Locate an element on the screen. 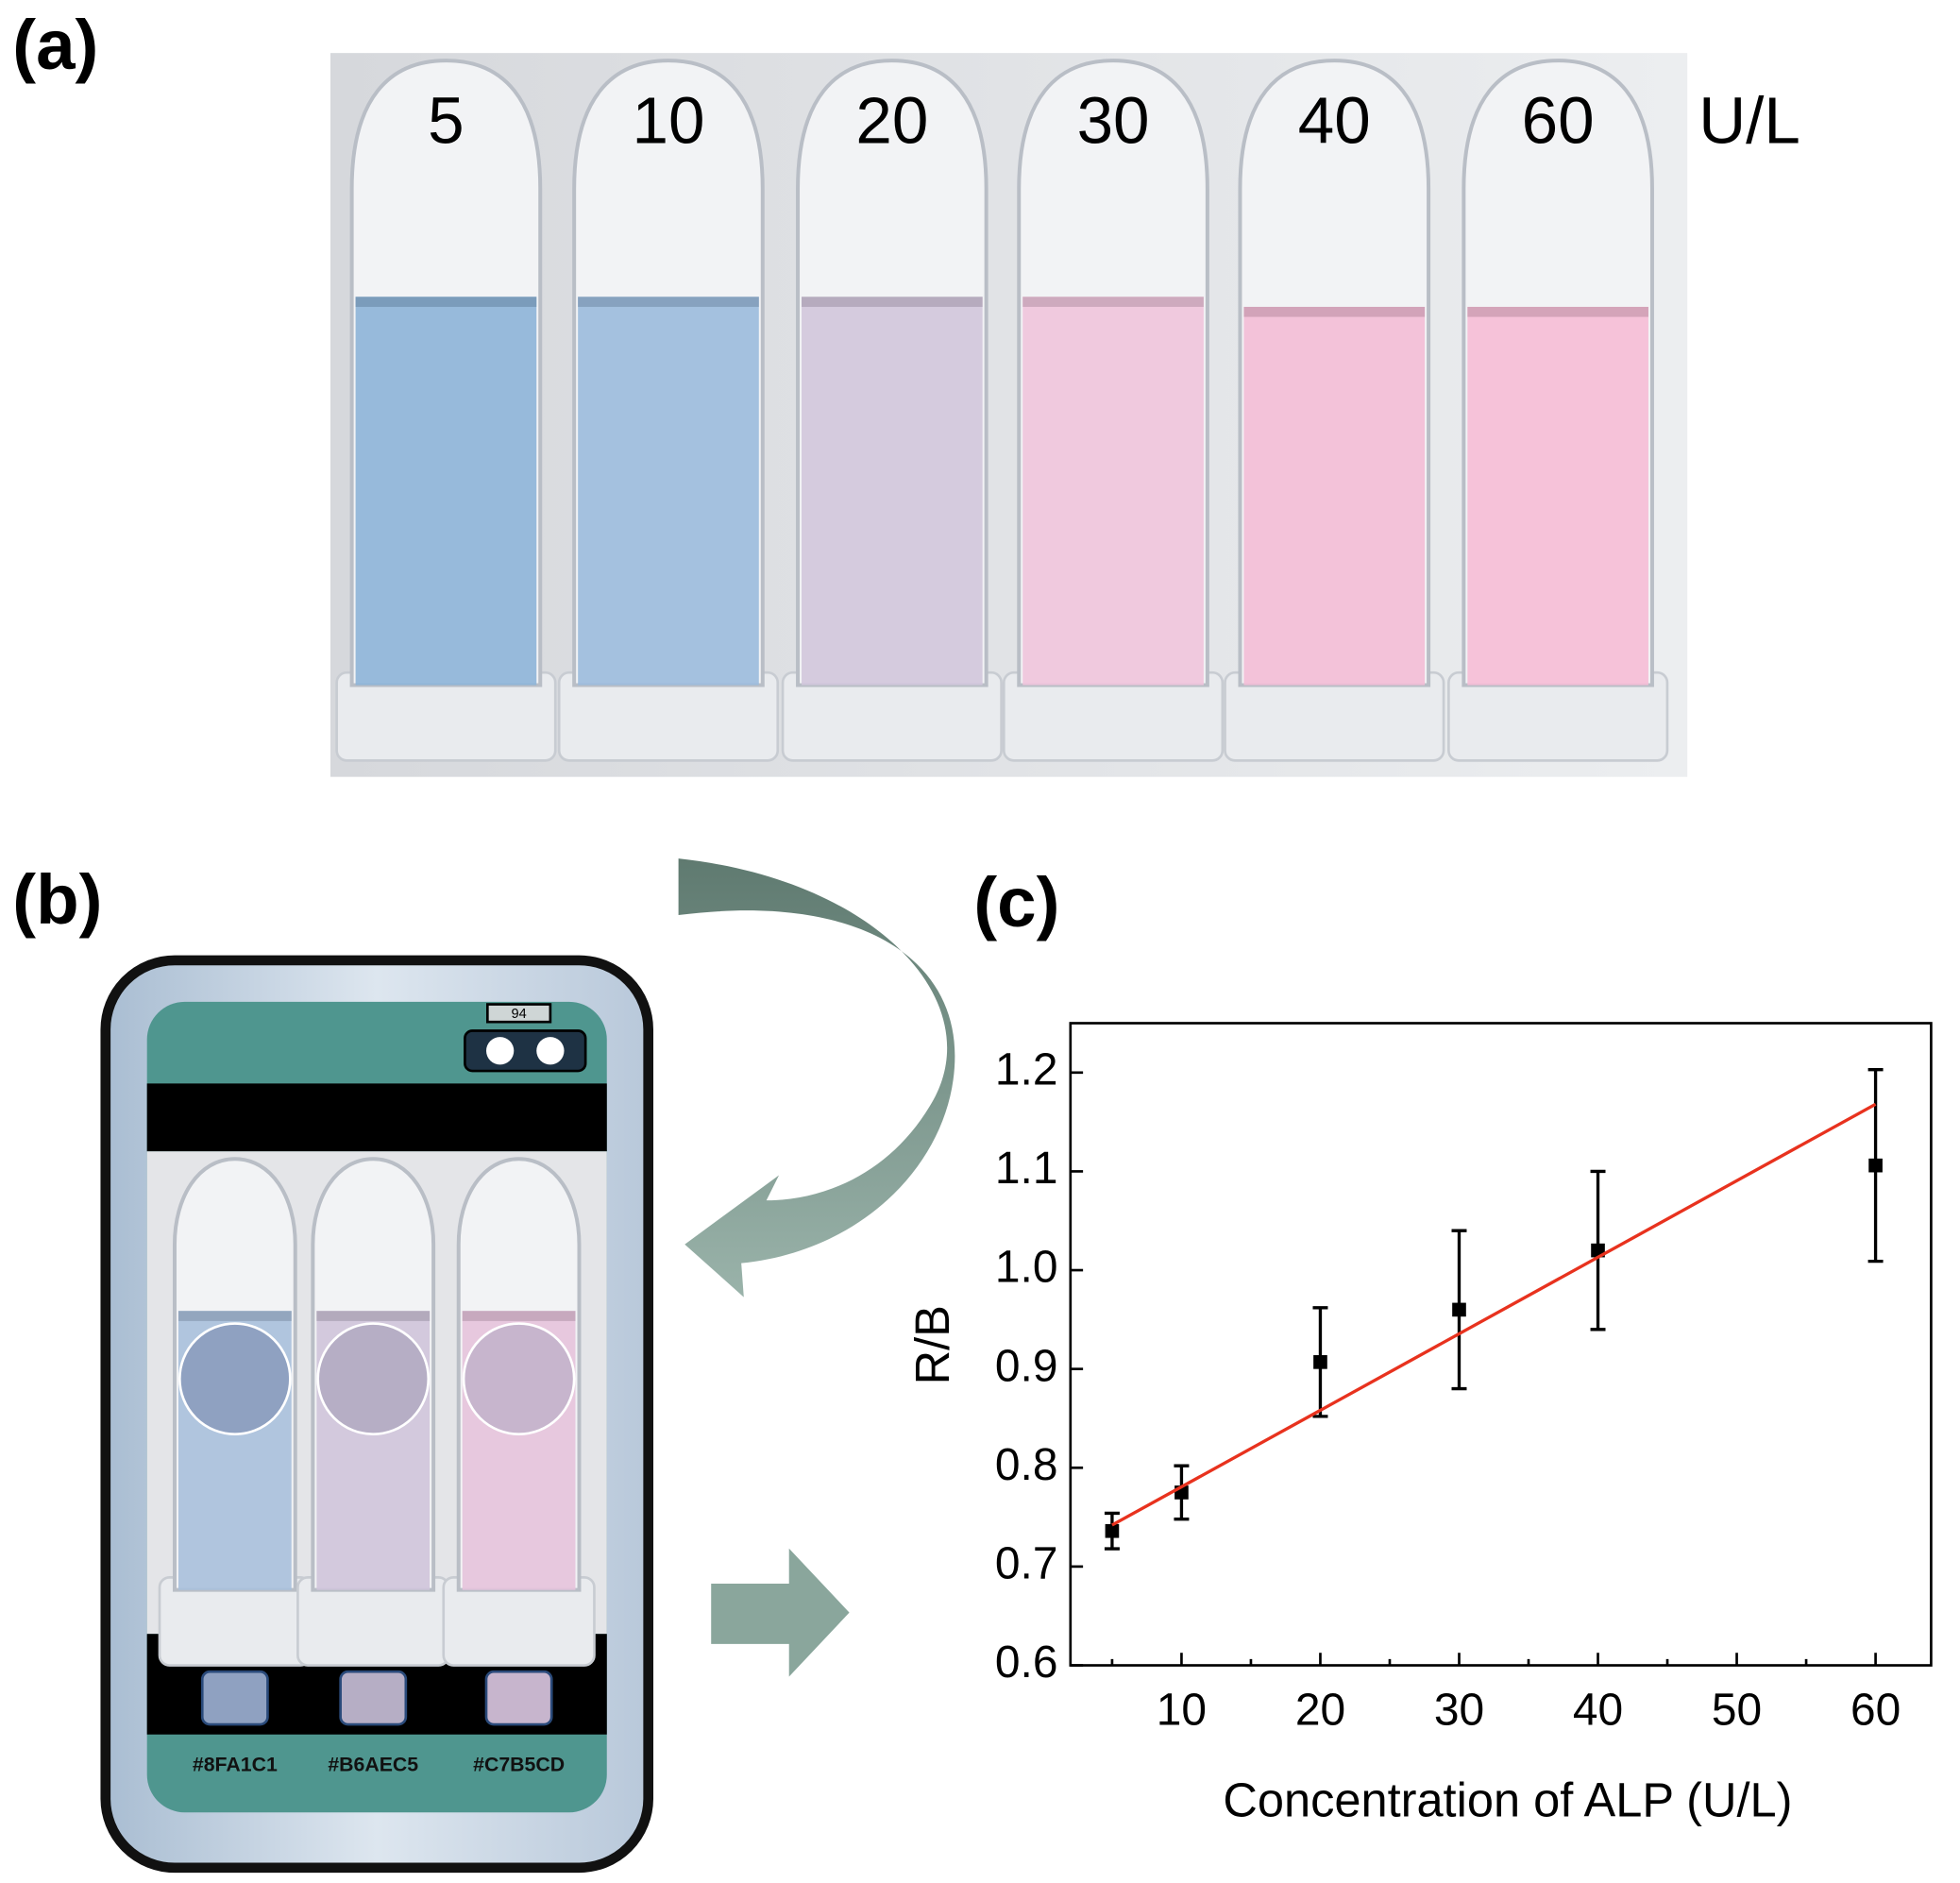 Image resolution: width=1960 pixels, height=1883 pixels. y-axis-label: R/B is located at coordinates (932, 1344).